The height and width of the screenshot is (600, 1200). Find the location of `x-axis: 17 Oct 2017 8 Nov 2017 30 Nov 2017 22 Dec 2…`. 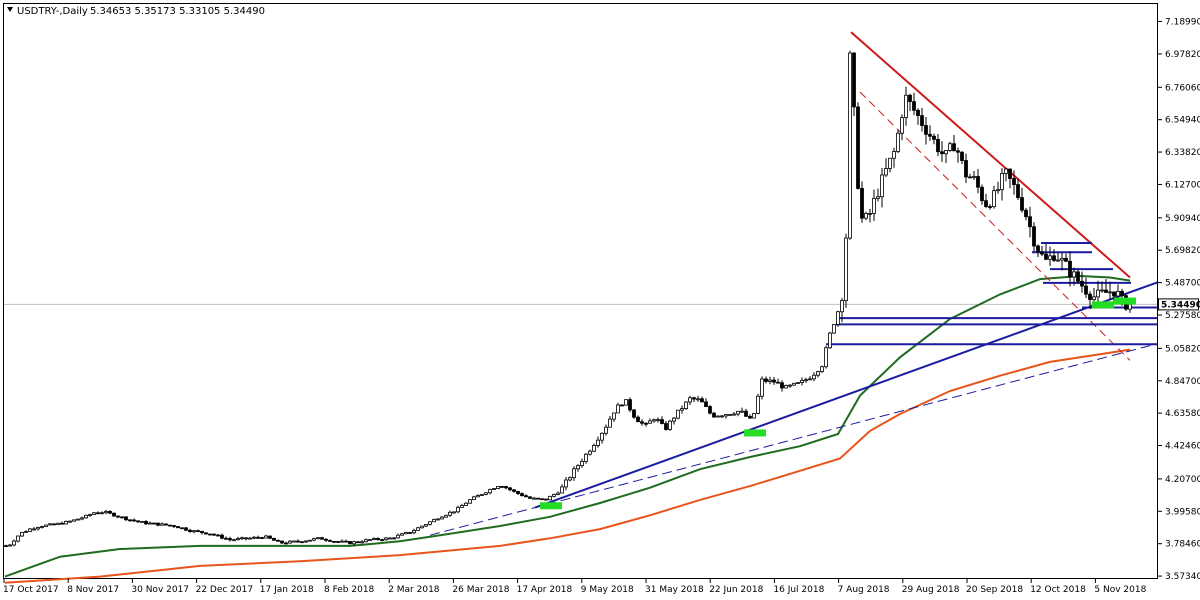

x-axis: 17 Oct 2017 8 Nov 2017 30 Nov 2017 22 Dec 2… is located at coordinates (575, 586).